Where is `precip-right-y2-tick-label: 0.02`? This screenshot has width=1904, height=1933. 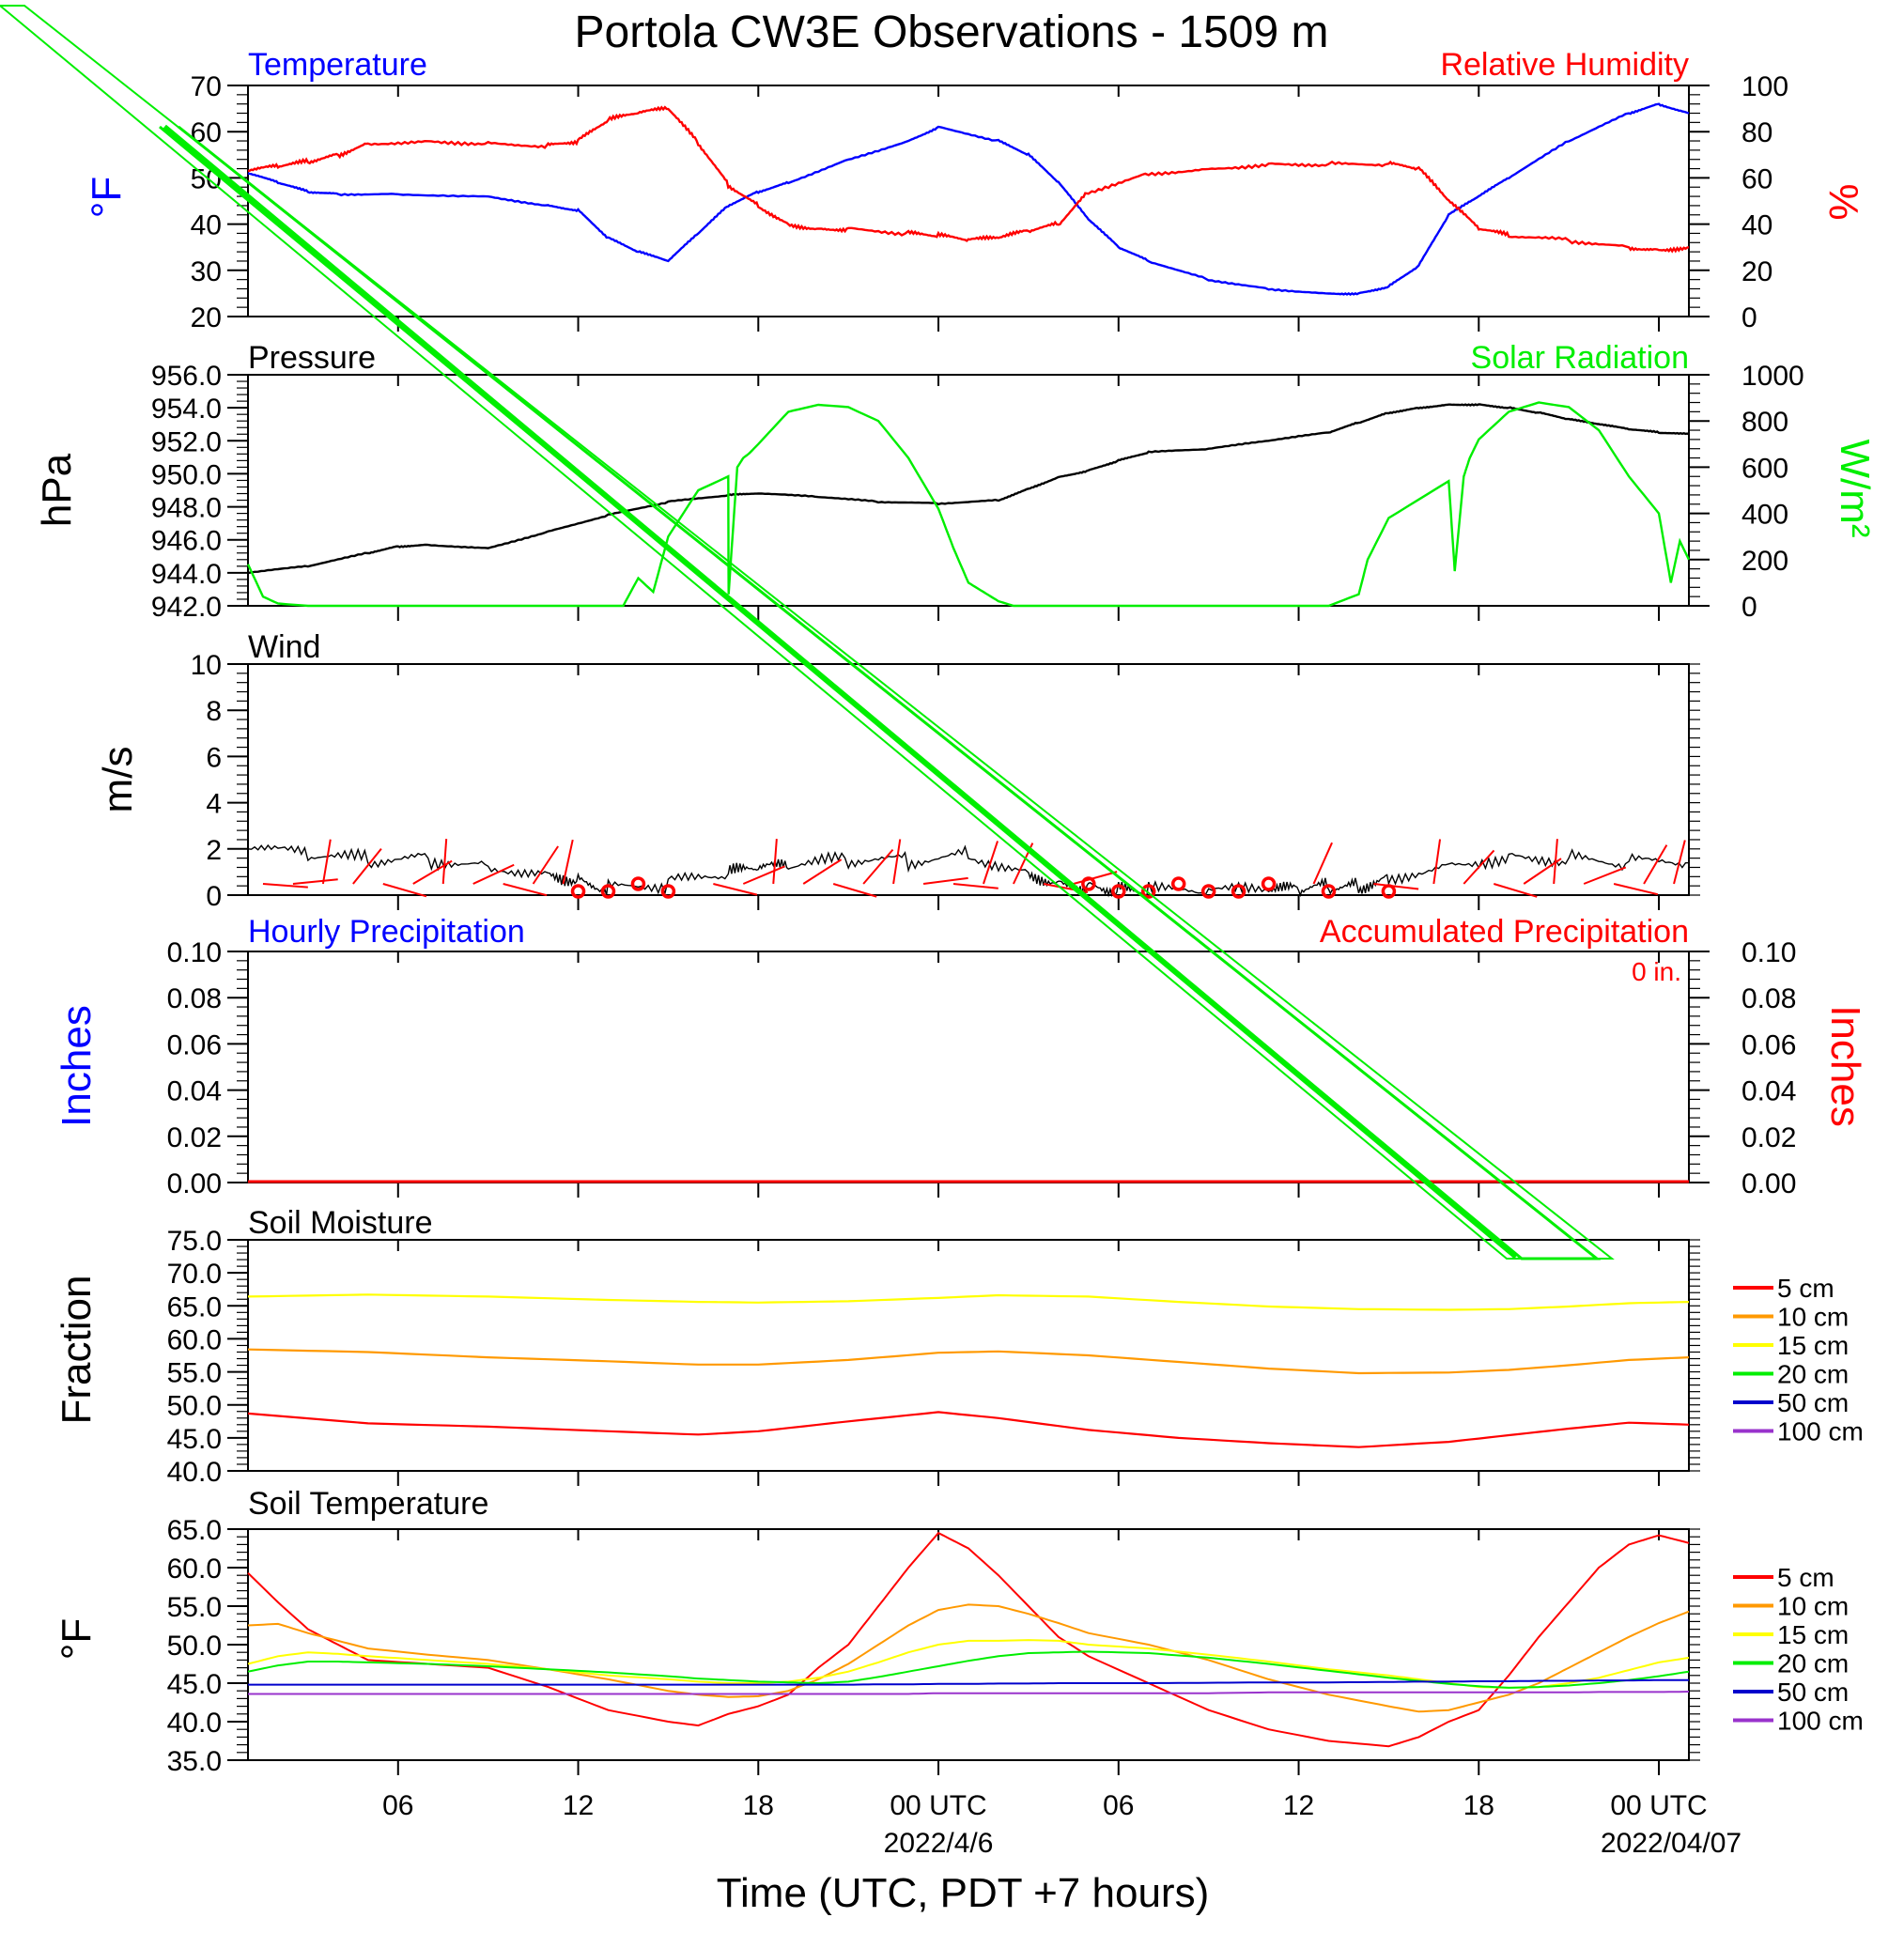
precip-right-y2-tick-label: 0.02 is located at coordinates (1768, 1137).